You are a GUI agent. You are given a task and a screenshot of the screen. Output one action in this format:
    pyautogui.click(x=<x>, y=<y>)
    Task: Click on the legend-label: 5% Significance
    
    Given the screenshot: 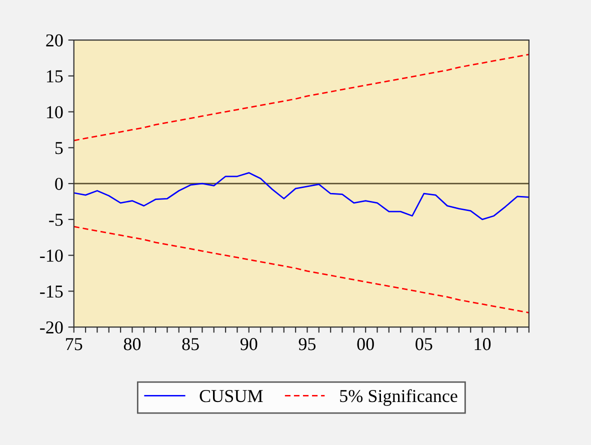 What is the action you would take?
    pyautogui.click(x=399, y=397)
    